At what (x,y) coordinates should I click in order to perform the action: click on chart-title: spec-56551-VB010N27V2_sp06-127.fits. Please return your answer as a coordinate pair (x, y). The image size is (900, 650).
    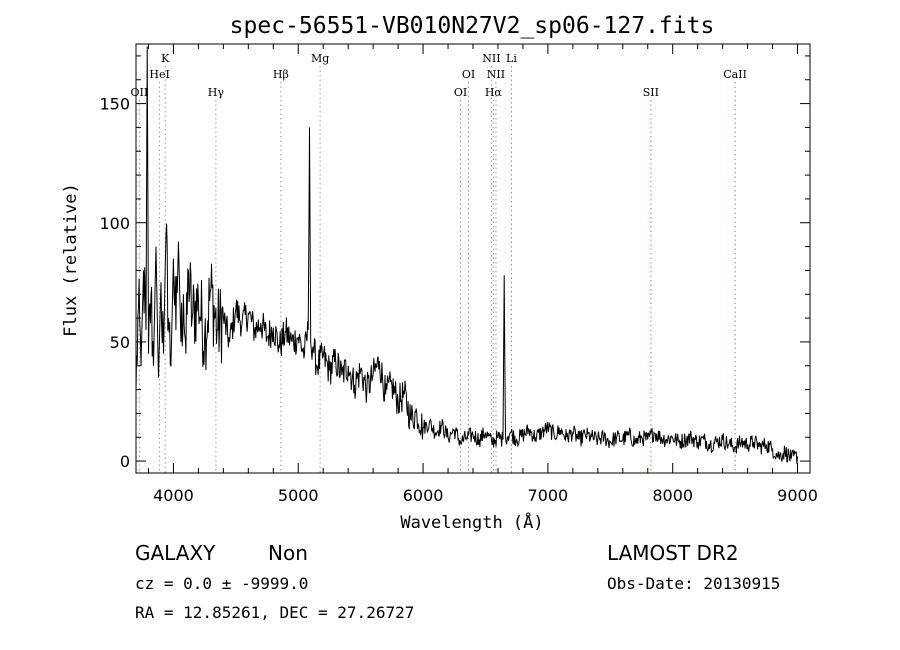
    Looking at the image, I should click on (472, 26).